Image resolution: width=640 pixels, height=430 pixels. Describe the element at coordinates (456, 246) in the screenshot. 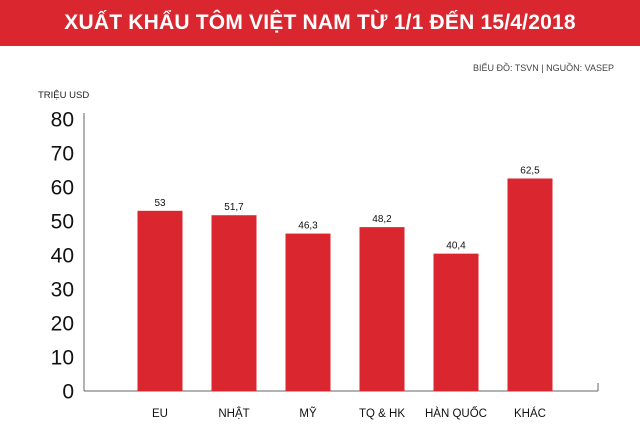

I see `data-label: 40,4` at that location.